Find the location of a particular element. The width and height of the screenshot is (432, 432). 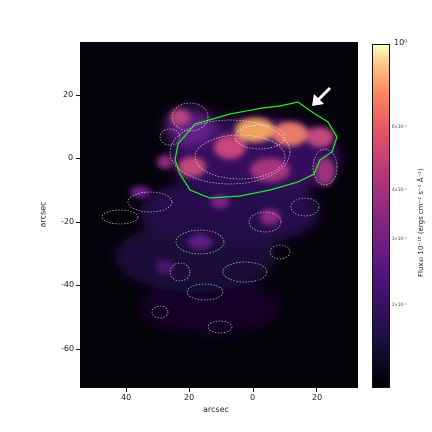

y-tick-label: 20 is located at coordinates (68, 94).